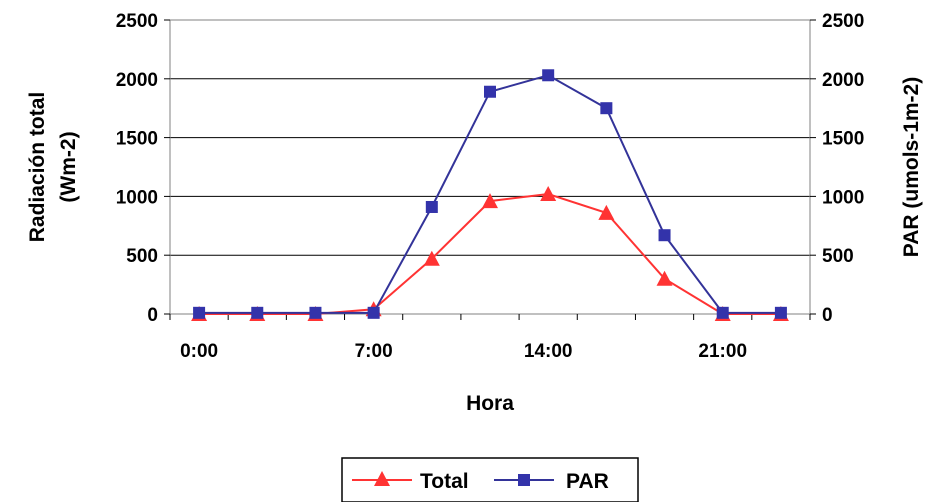  What do you see at coordinates (548, 351) in the screenshot?
I see `x-tick-label: 14:00` at bounding box center [548, 351].